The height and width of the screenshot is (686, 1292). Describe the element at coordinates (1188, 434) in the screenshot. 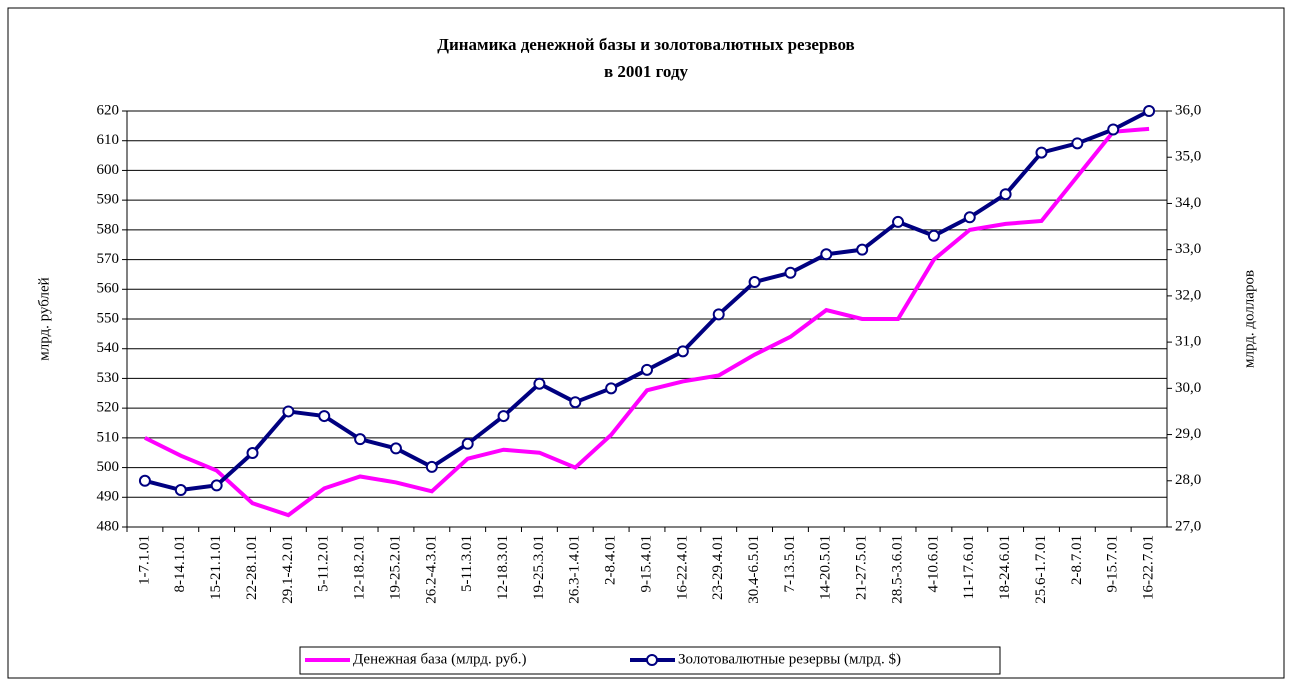

I see `y2-tick-label: 29,0` at that location.